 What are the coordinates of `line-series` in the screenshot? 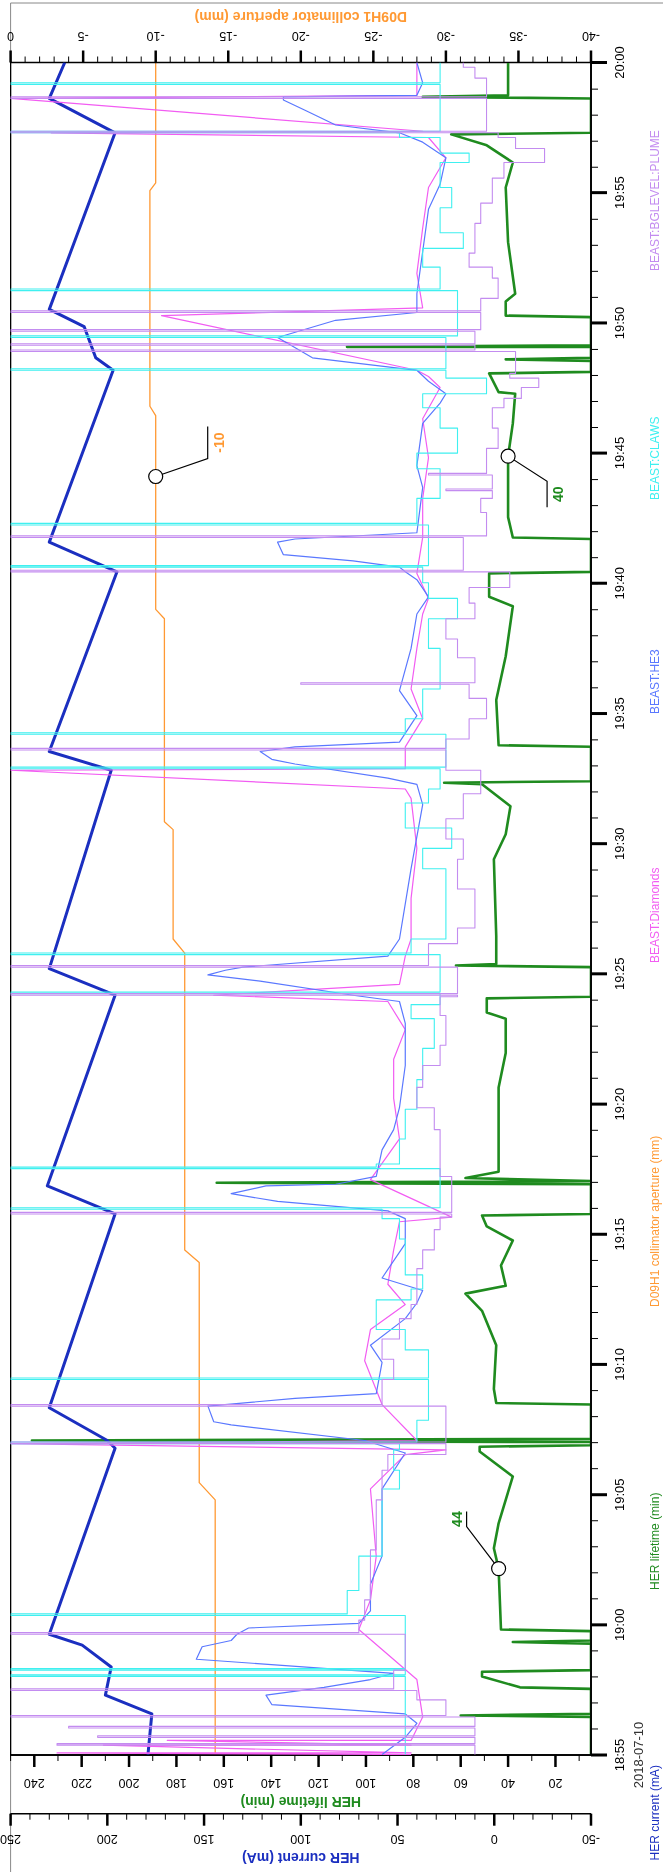 It's located at (99, 908).